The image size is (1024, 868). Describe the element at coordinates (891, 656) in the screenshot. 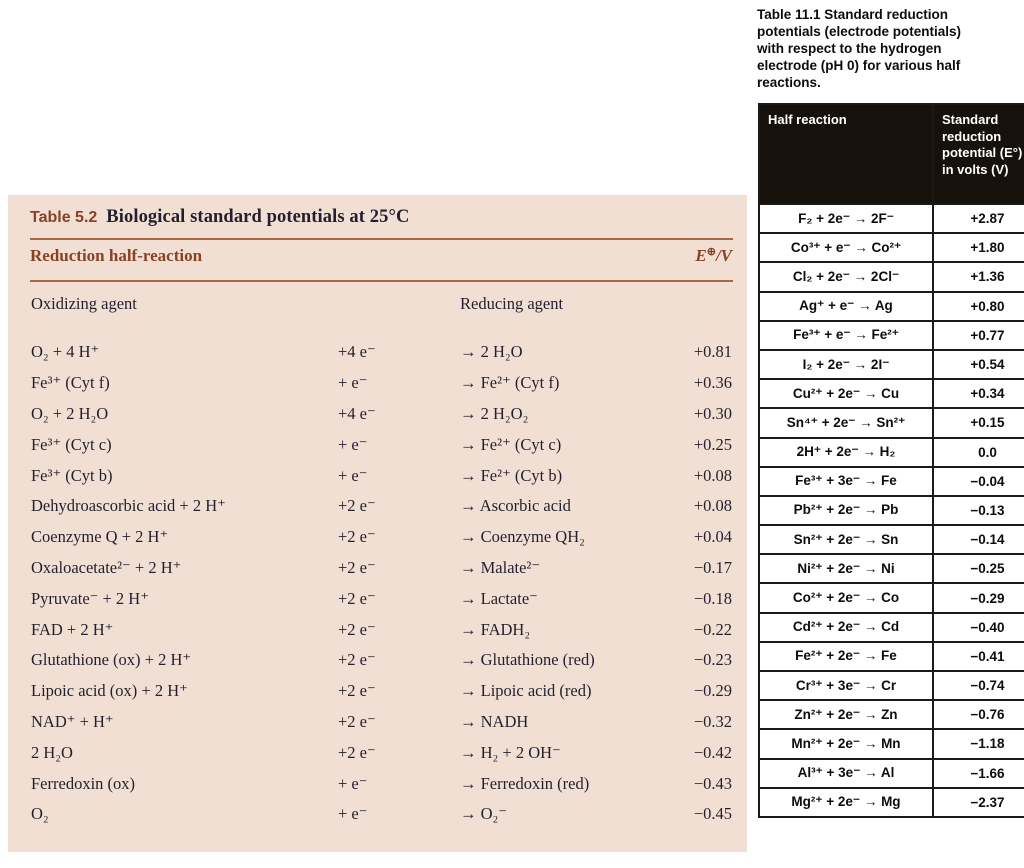

I see `table-row: Fe²⁺ + 2e⁻ → Fe −0.41` at that location.